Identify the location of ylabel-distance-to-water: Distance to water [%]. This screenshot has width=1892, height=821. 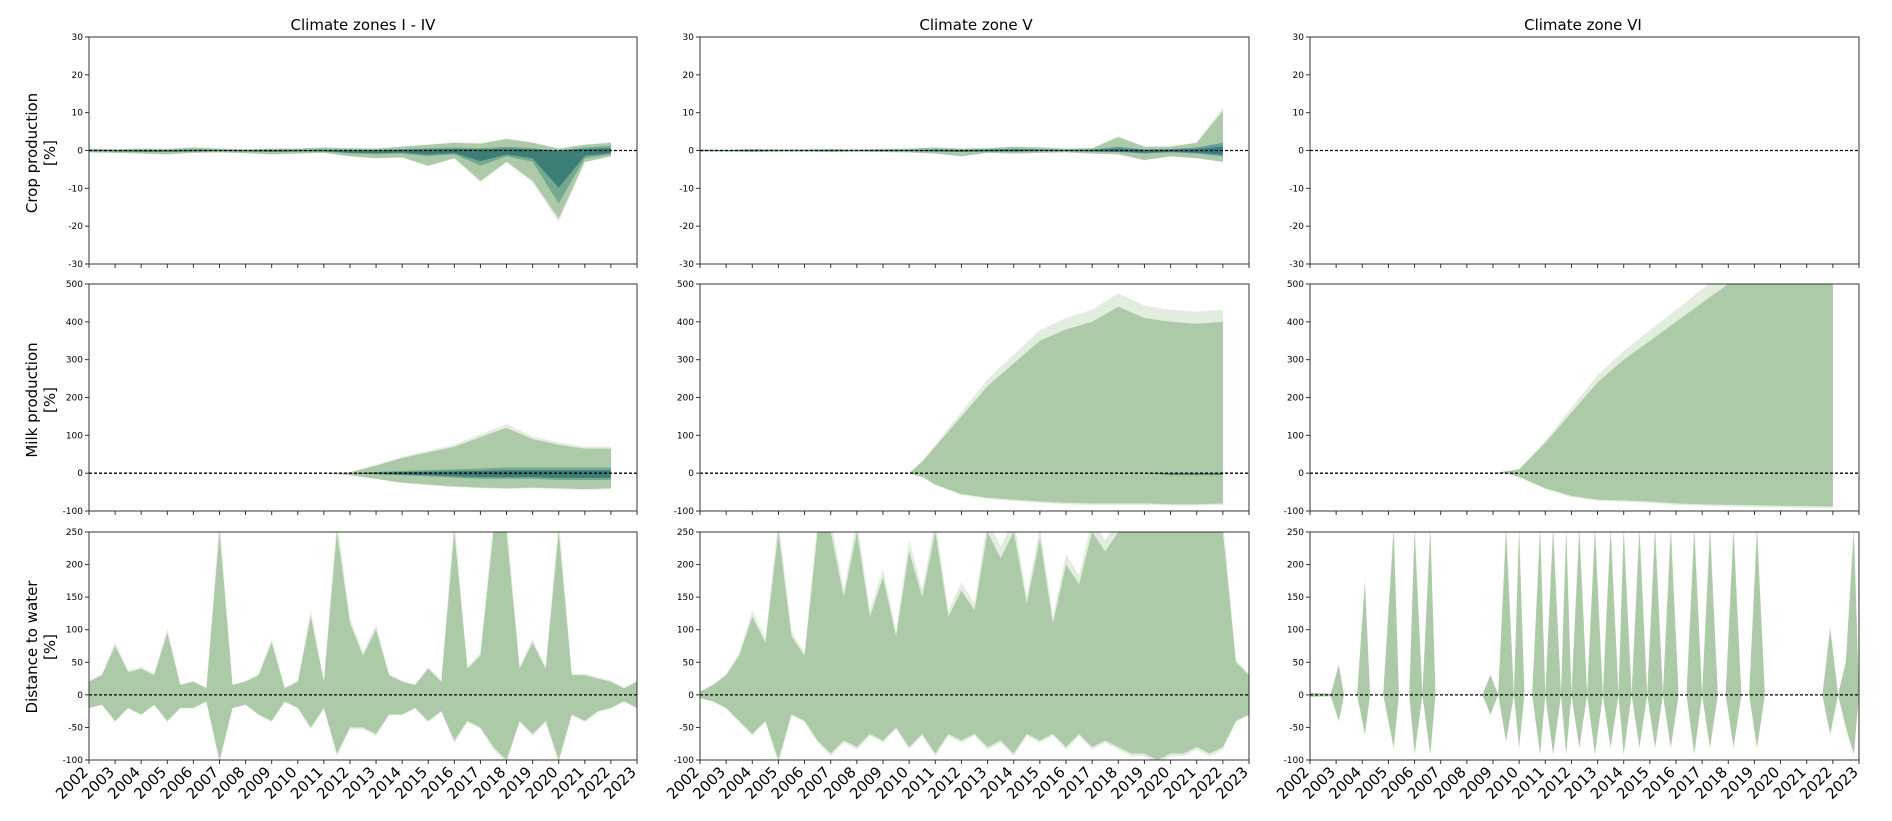
(41, 647).